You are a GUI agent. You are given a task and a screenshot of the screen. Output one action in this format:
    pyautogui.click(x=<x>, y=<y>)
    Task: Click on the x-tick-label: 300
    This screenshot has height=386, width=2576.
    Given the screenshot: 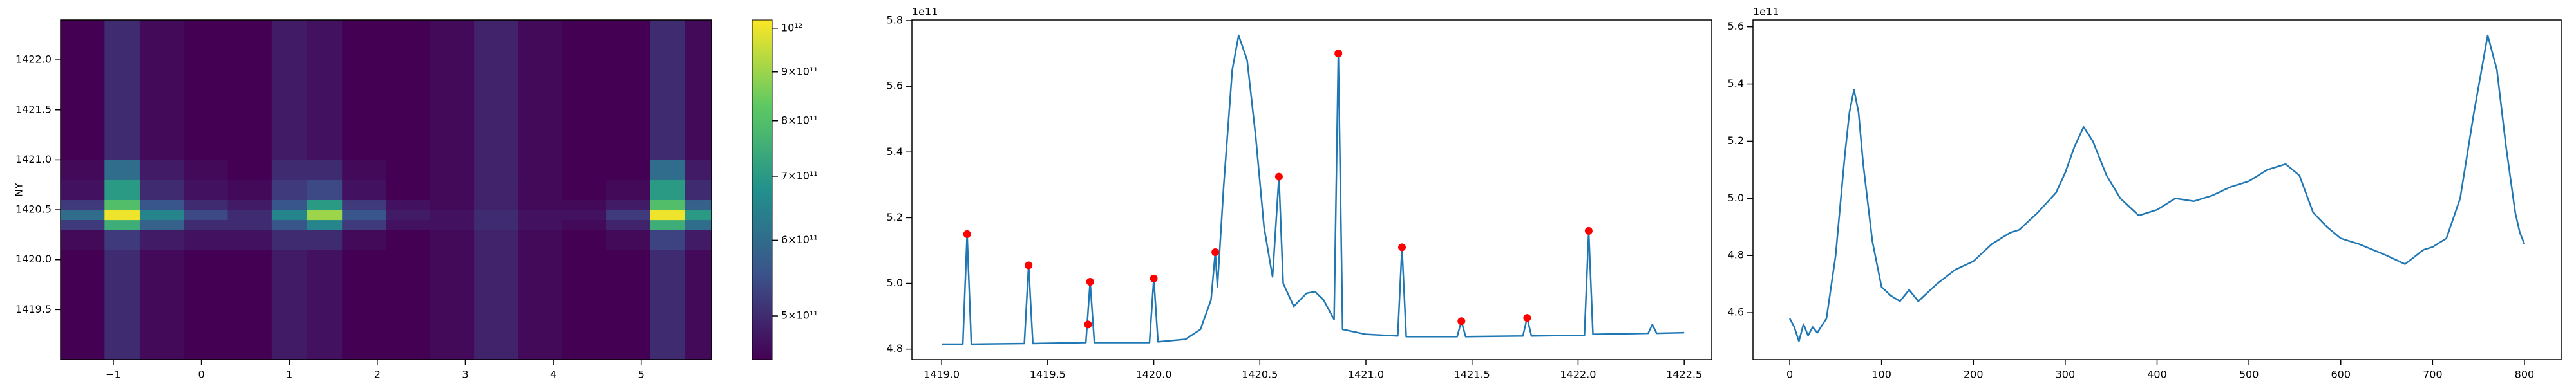 What is the action you would take?
    pyautogui.click(x=2066, y=375)
    